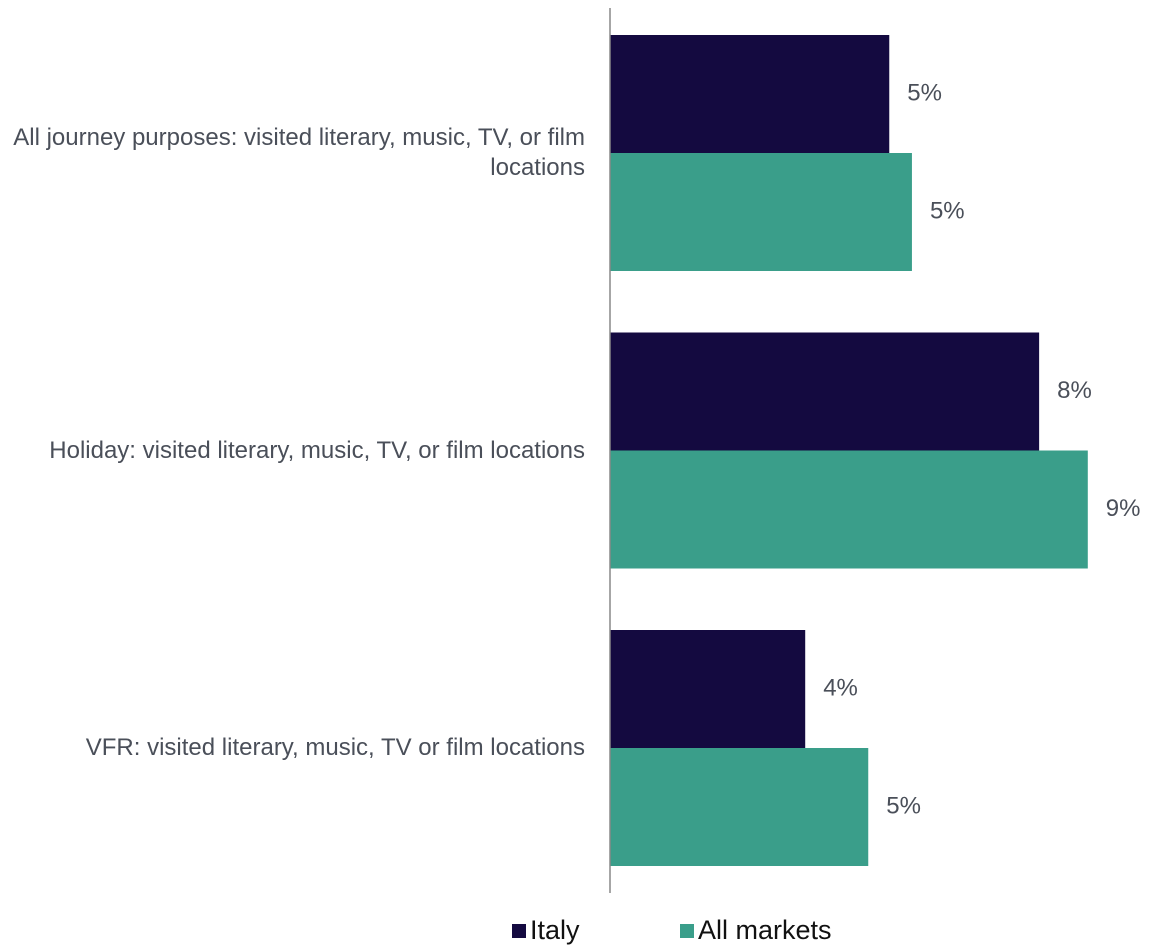 The width and height of the screenshot is (1173, 947). Describe the element at coordinates (765, 930) in the screenshot. I see `legend-label: All markets` at that location.